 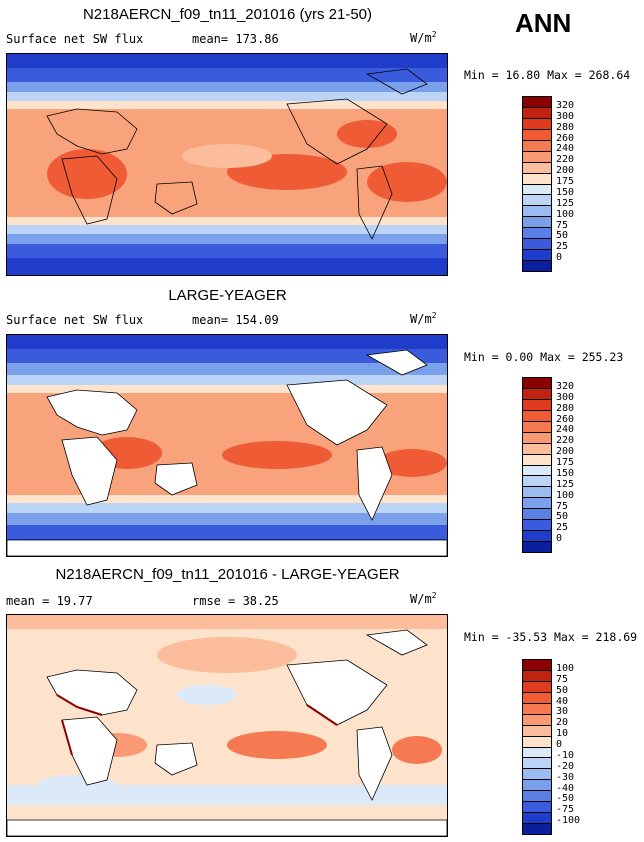 I want to click on colorbar-label: 150, so click(x=565, y=192).